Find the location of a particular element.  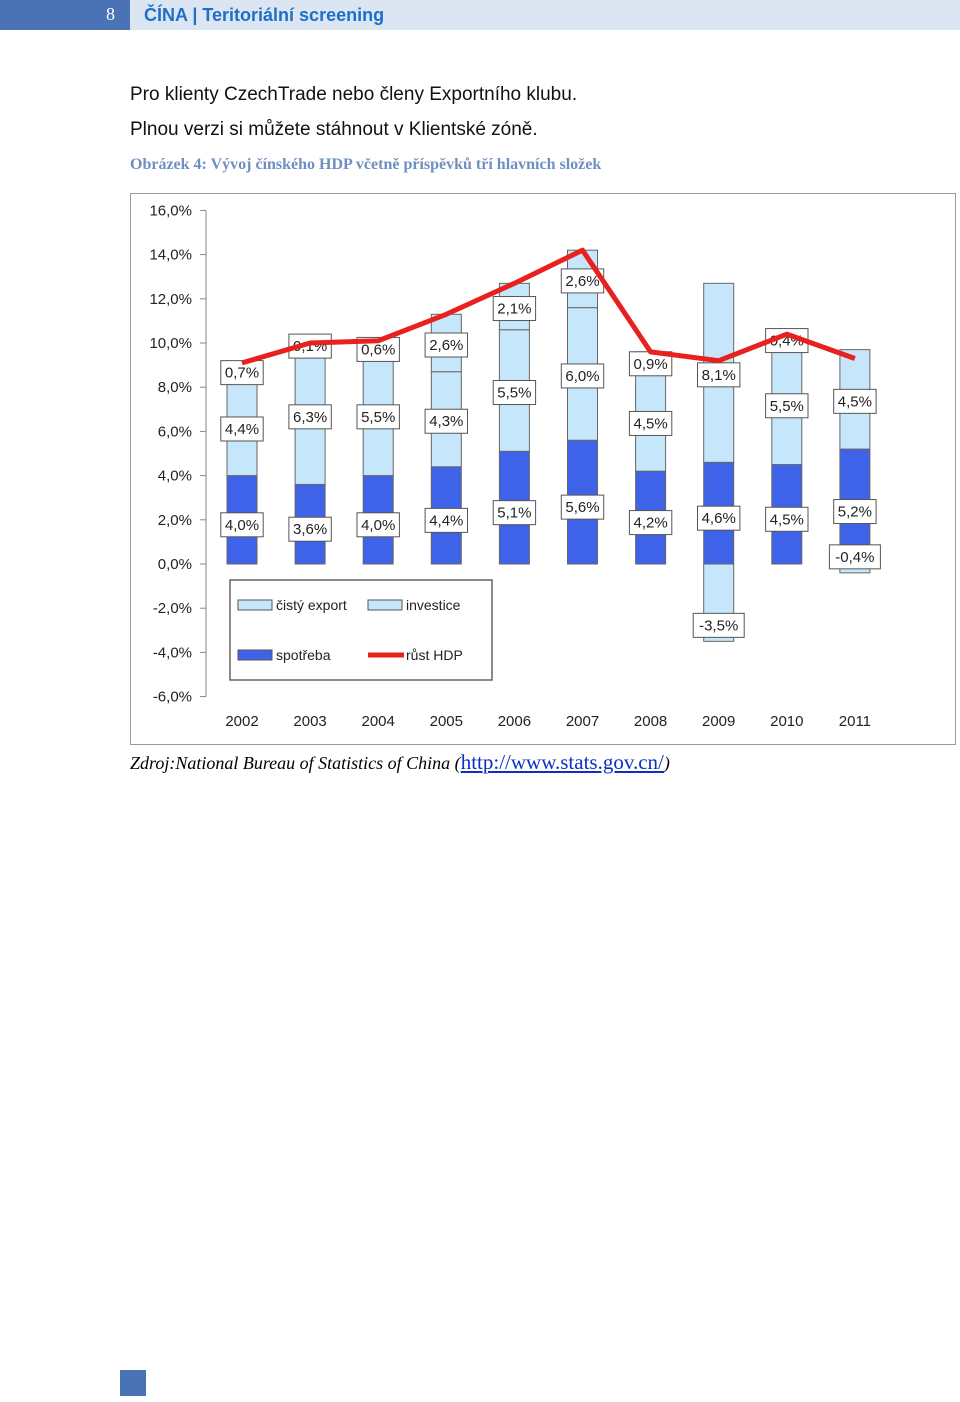

legend-swatch-investice is located at coordinates (385, 605).